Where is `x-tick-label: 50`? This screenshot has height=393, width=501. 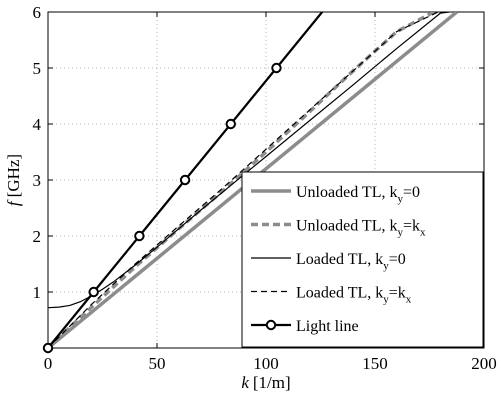 x-tick-label: 50 is located at coordinates (157, 363).